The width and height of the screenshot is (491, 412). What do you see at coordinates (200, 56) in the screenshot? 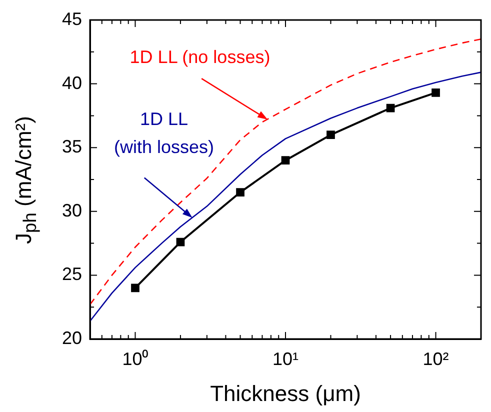
I see `annotation: 1D LL (no losses)` at bounding box center [200, 56].